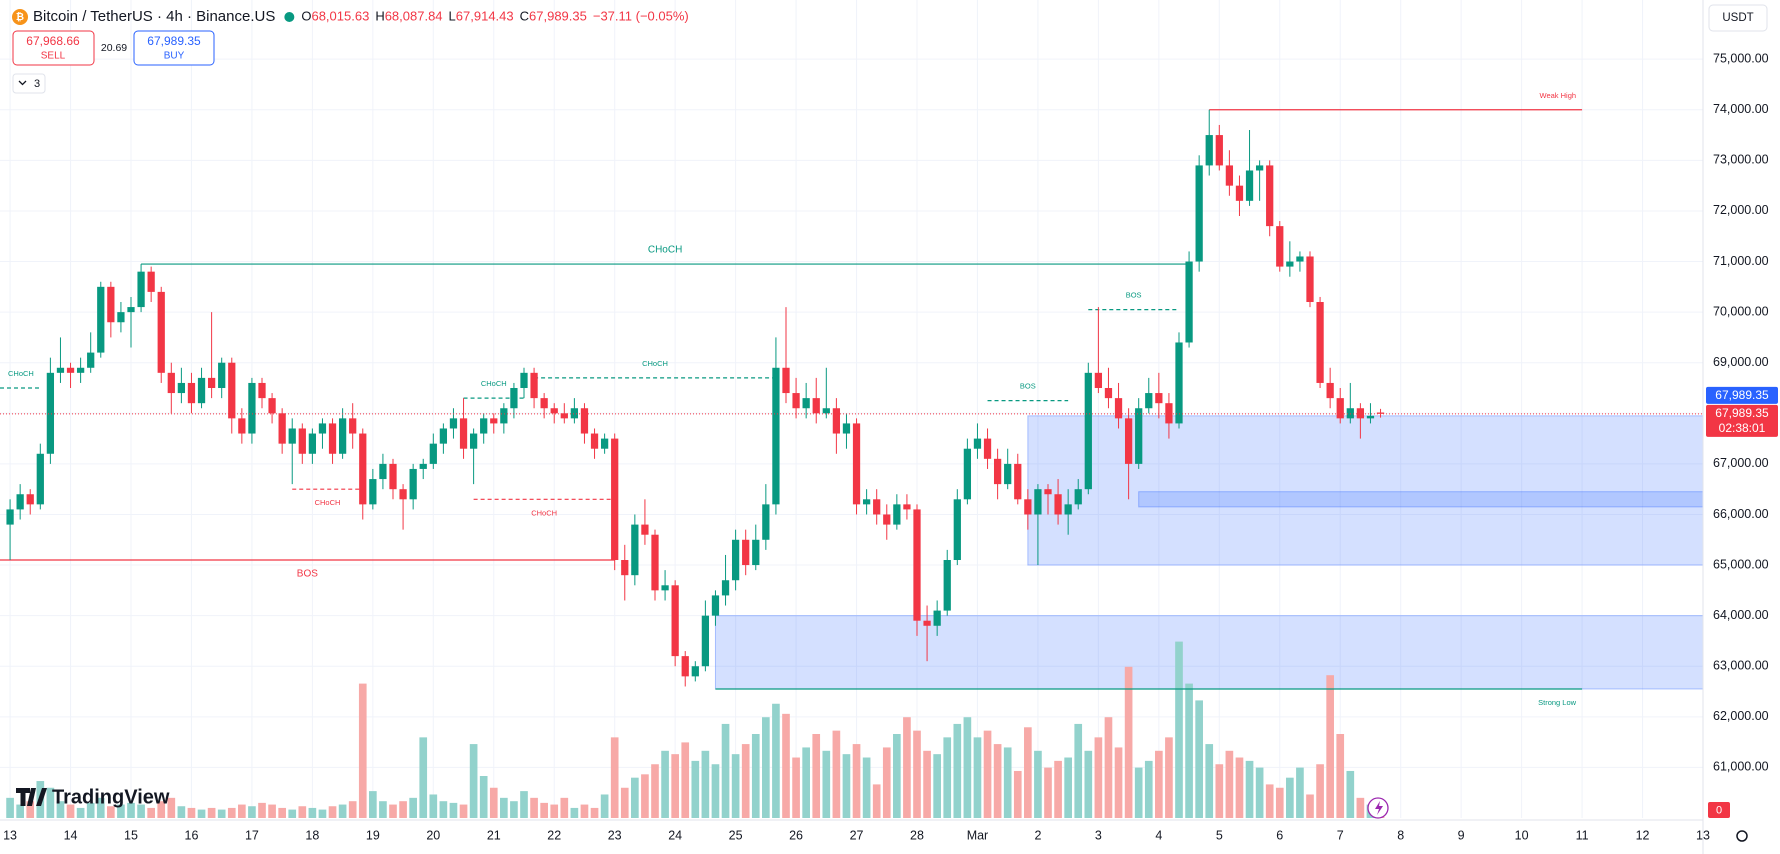  What do you see at coordinates (20, 17) in the screenshot?
I see `symbol-icon-glyph: ₿` at bounding box center [20, 17].